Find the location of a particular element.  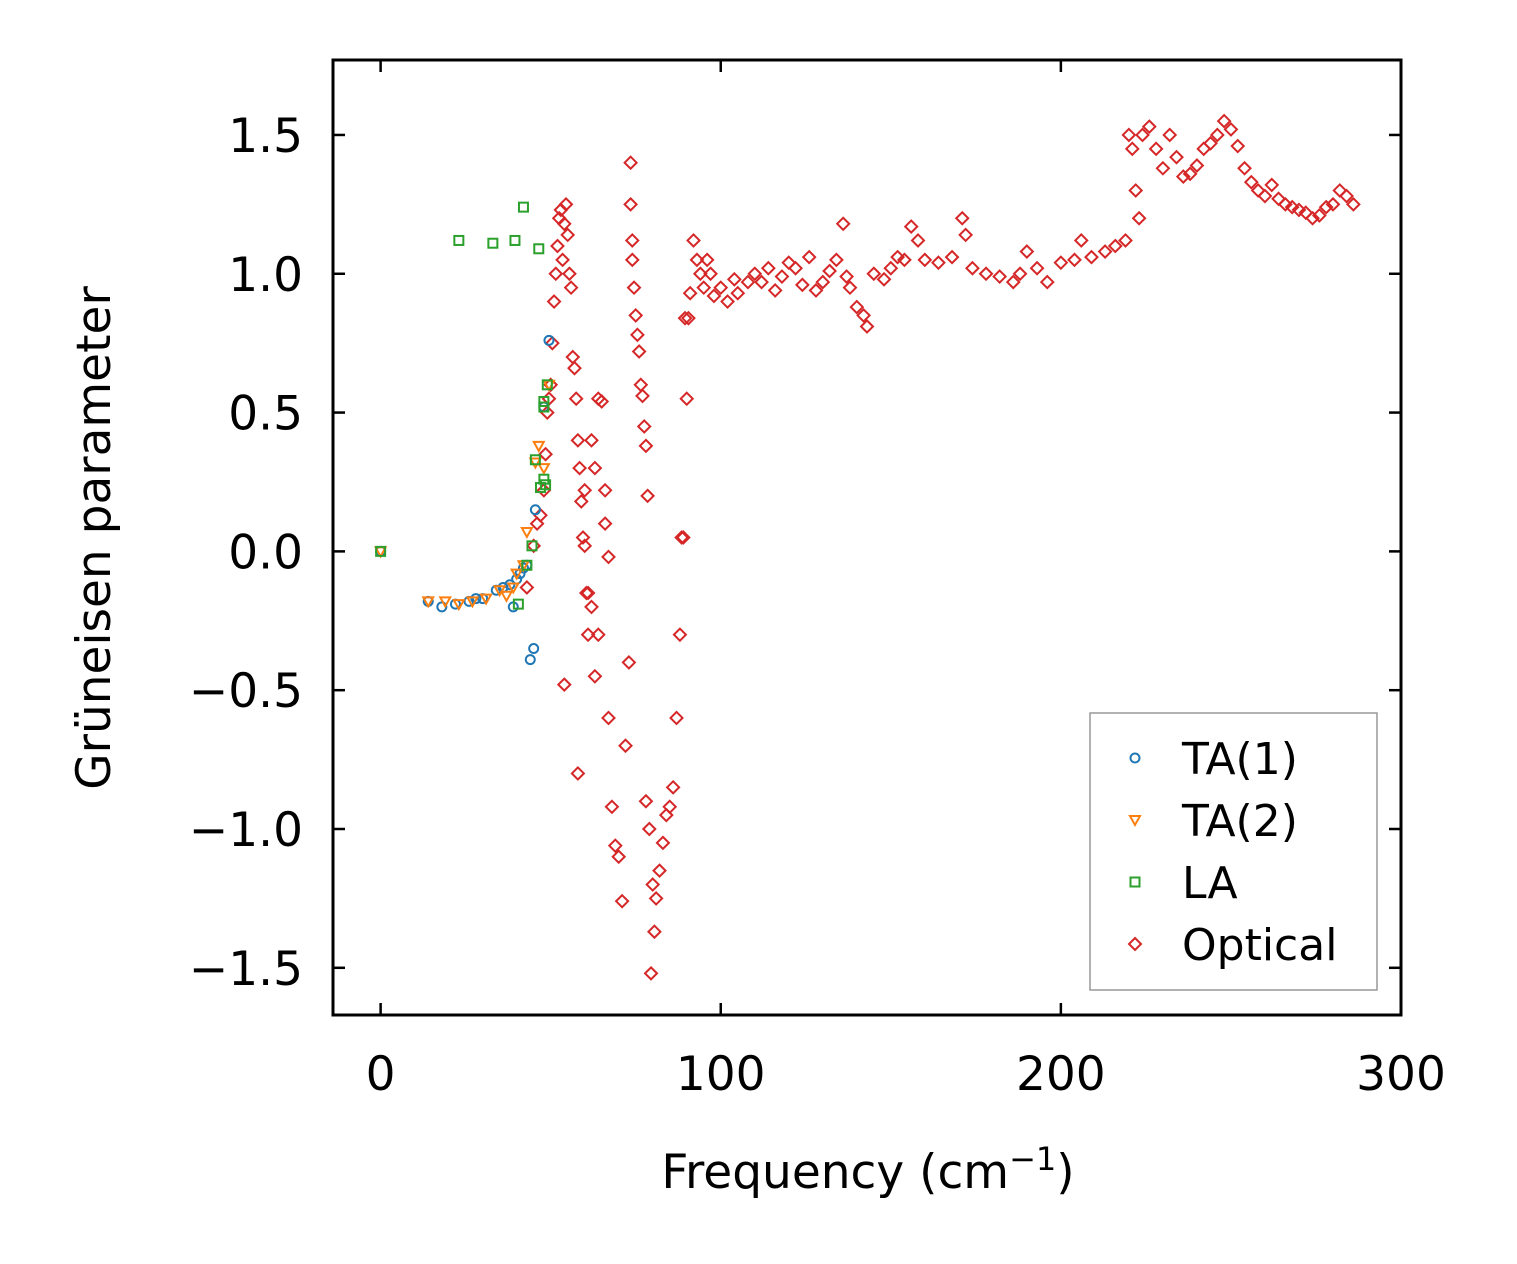

x-tick-label: 100 is located at coordinates (721, 1074).